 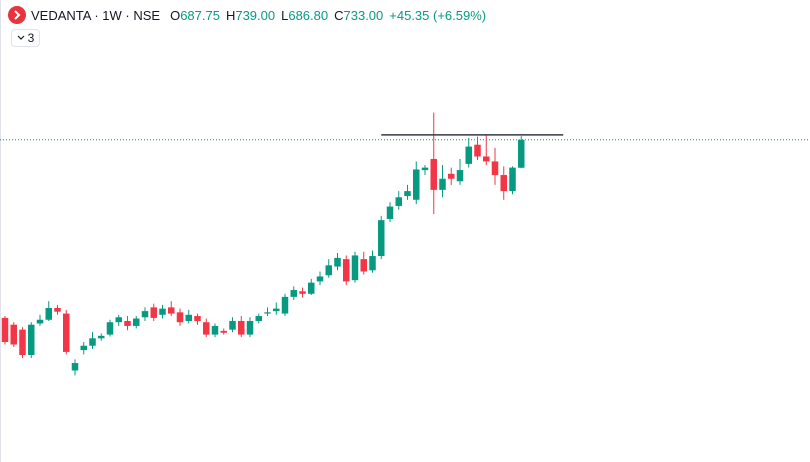 What do you see at coordinates (285, 15) in the screenshot?
I see `low-label: L` at bounding box center [285, 15].